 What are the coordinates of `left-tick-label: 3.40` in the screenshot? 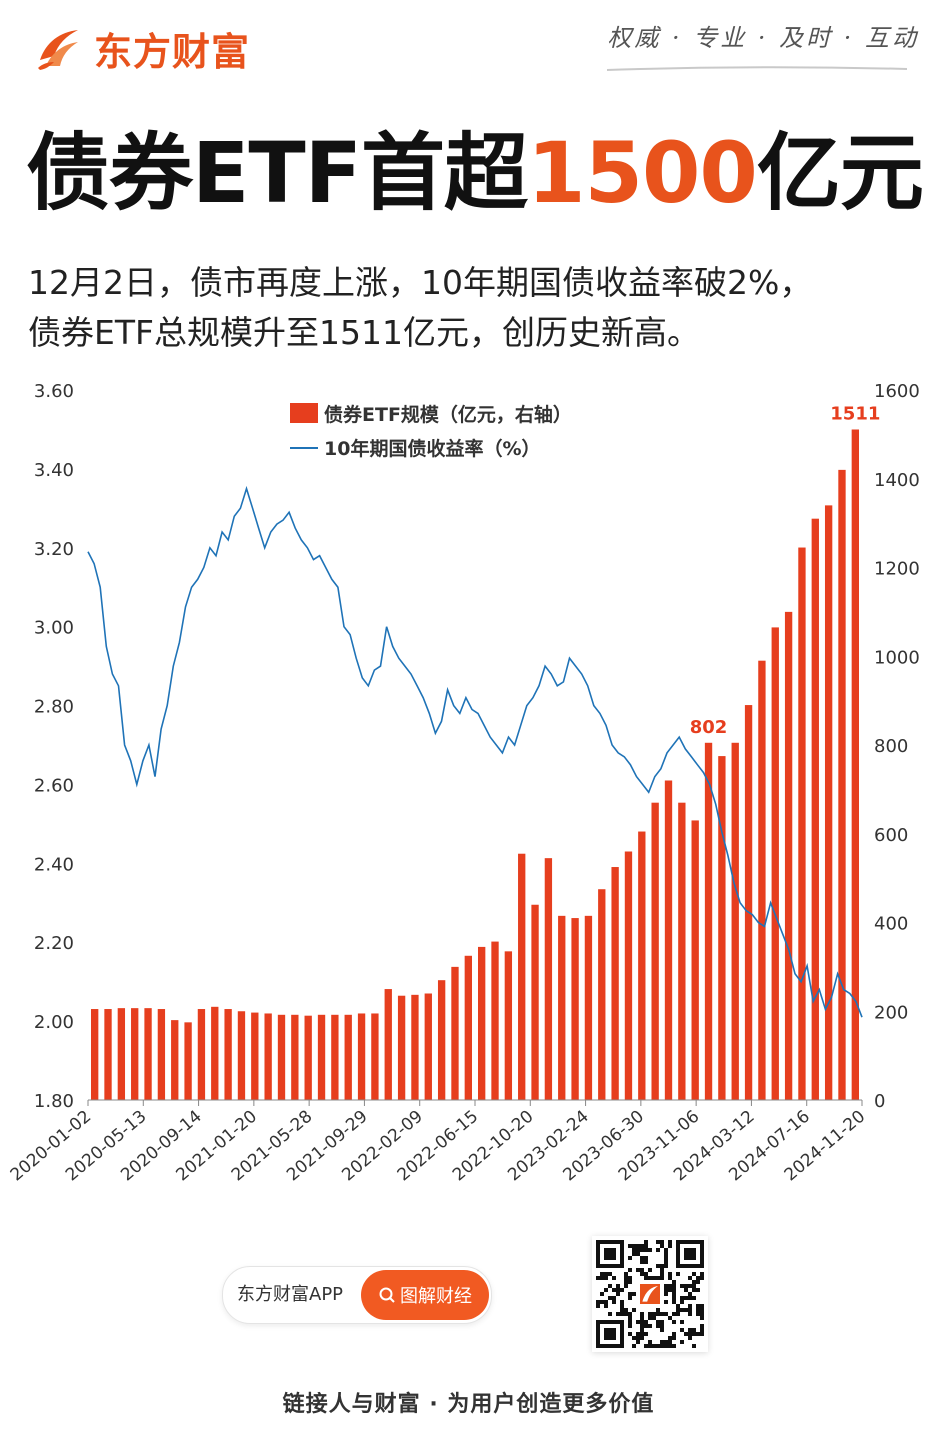 It's located at (54, 470).